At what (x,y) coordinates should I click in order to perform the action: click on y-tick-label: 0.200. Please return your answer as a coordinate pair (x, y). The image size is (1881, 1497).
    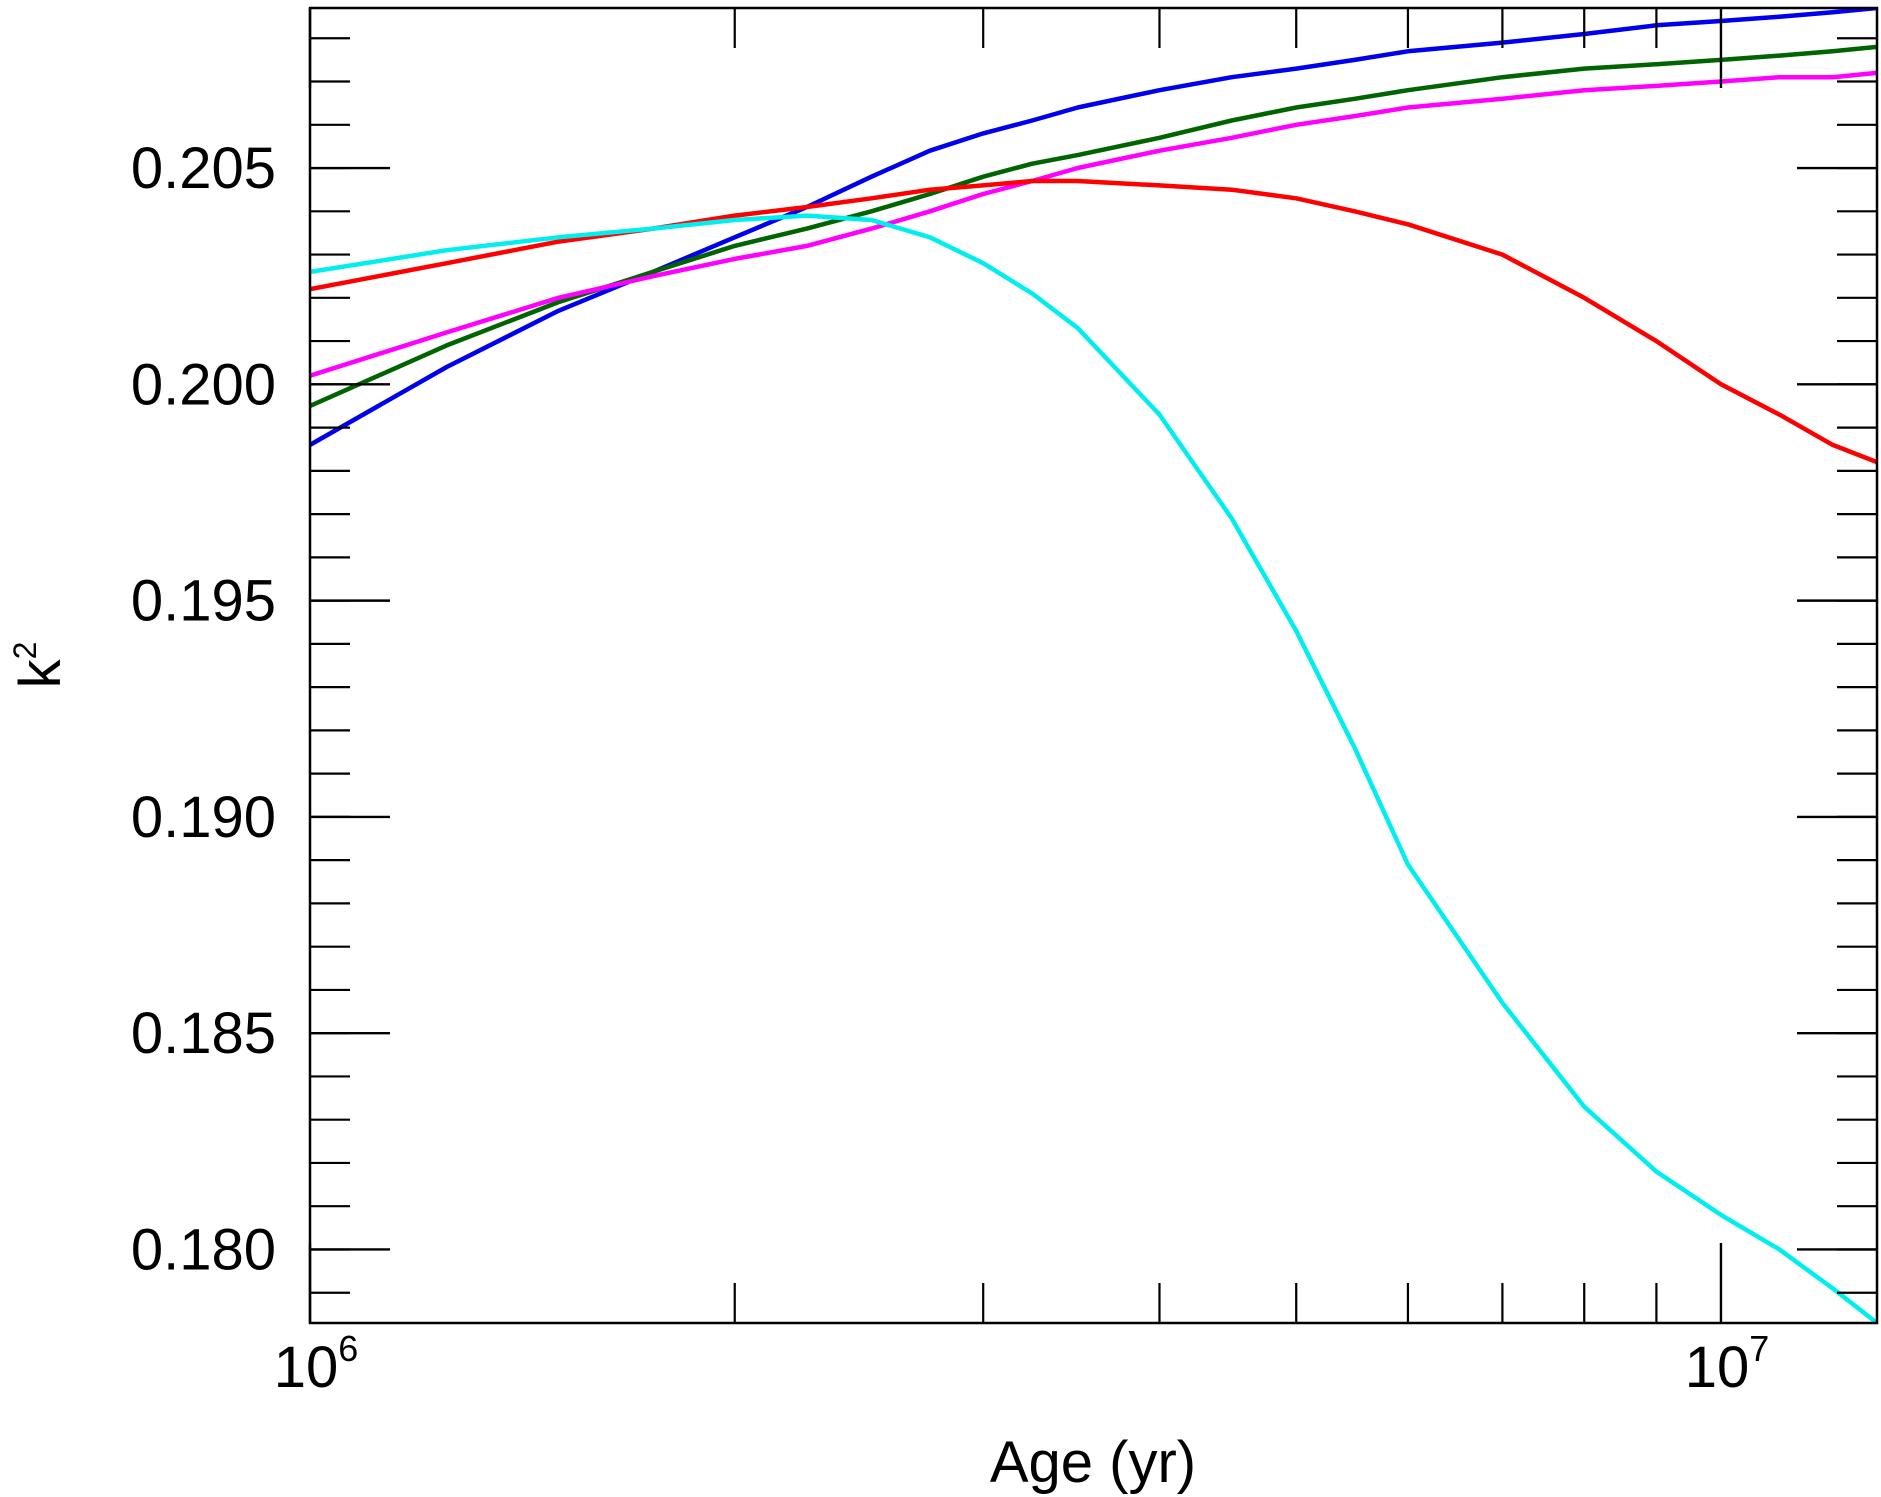
    Looking at the image, I should click on (203, 384).